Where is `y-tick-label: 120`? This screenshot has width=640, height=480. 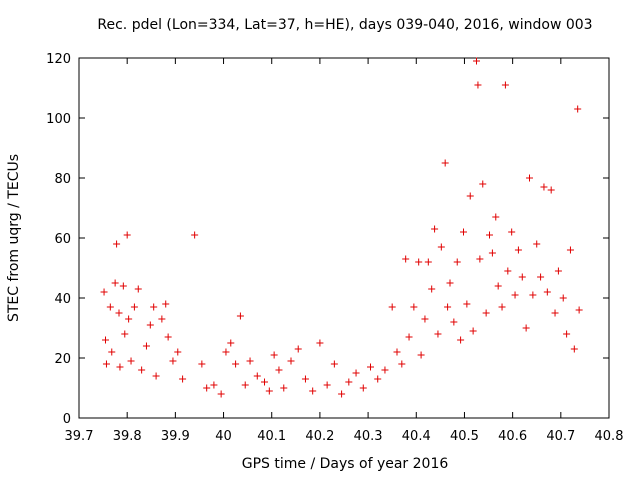
y-tick-label: 120 is located at coordinates (58, 59).